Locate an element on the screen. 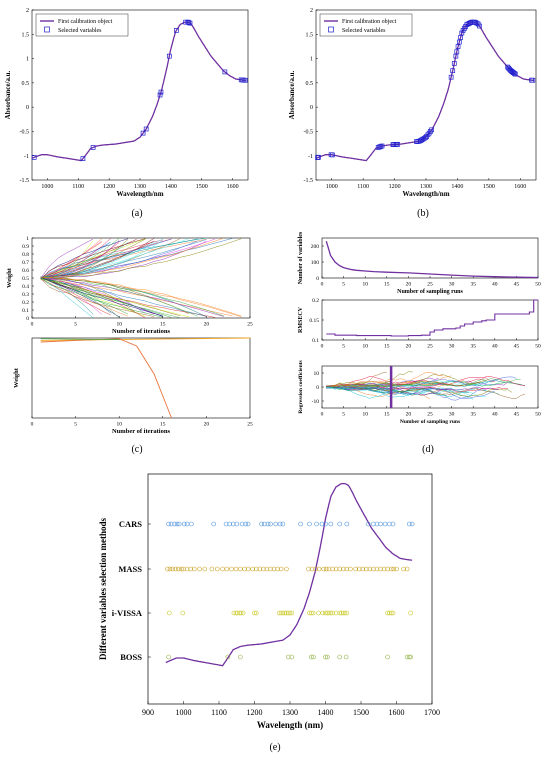 The width and height of the screenshot is (550, 765). y-tick-label: 0.2 is located at coordinates (315, 301).